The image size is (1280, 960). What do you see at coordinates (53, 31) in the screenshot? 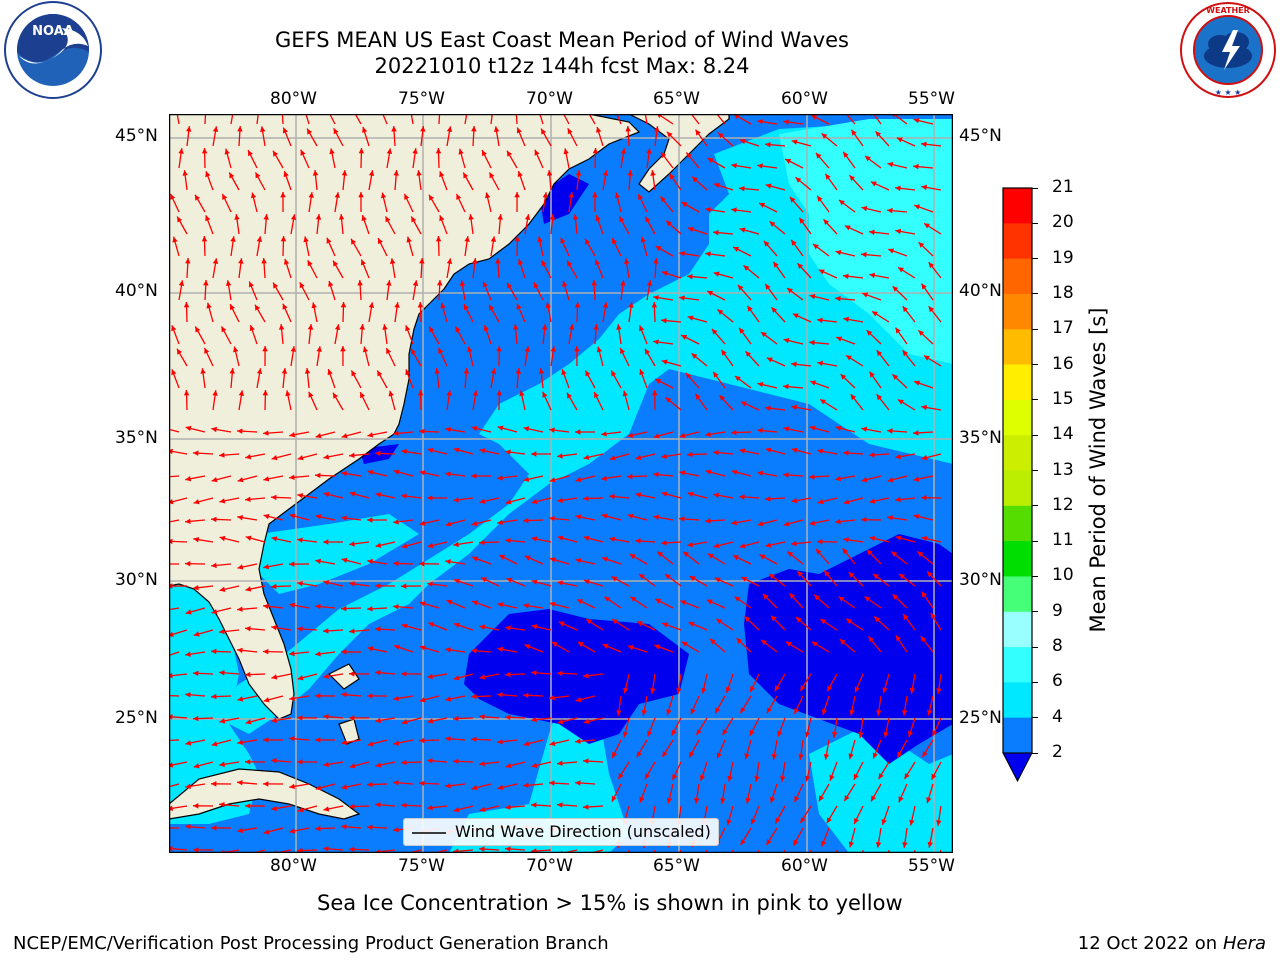
I see `svg-text: NOAA` at bounding box center [53, 31].